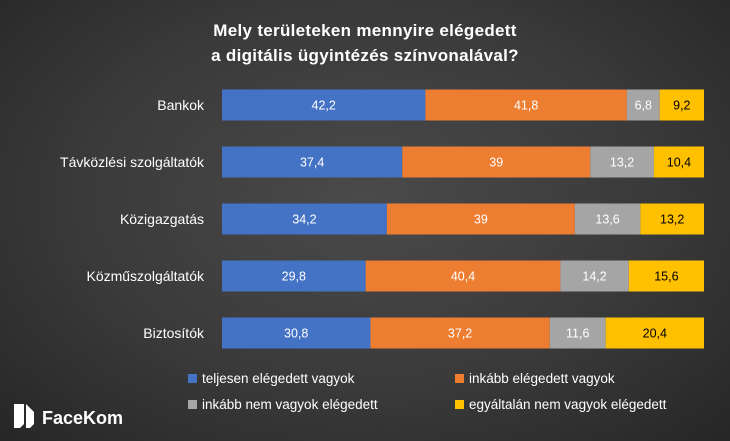  I want to click on data-label: 40,4, so click(463, 277).